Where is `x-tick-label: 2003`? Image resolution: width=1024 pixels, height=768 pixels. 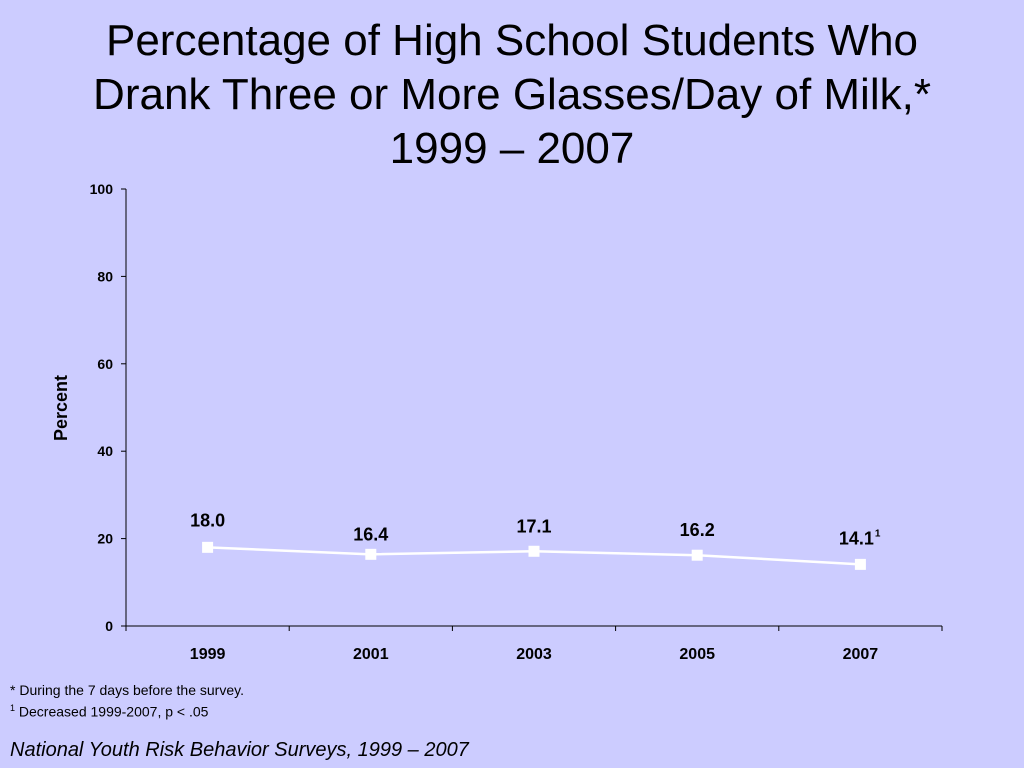 x-tick-label: 2003 is located at coordinates (534, 654).